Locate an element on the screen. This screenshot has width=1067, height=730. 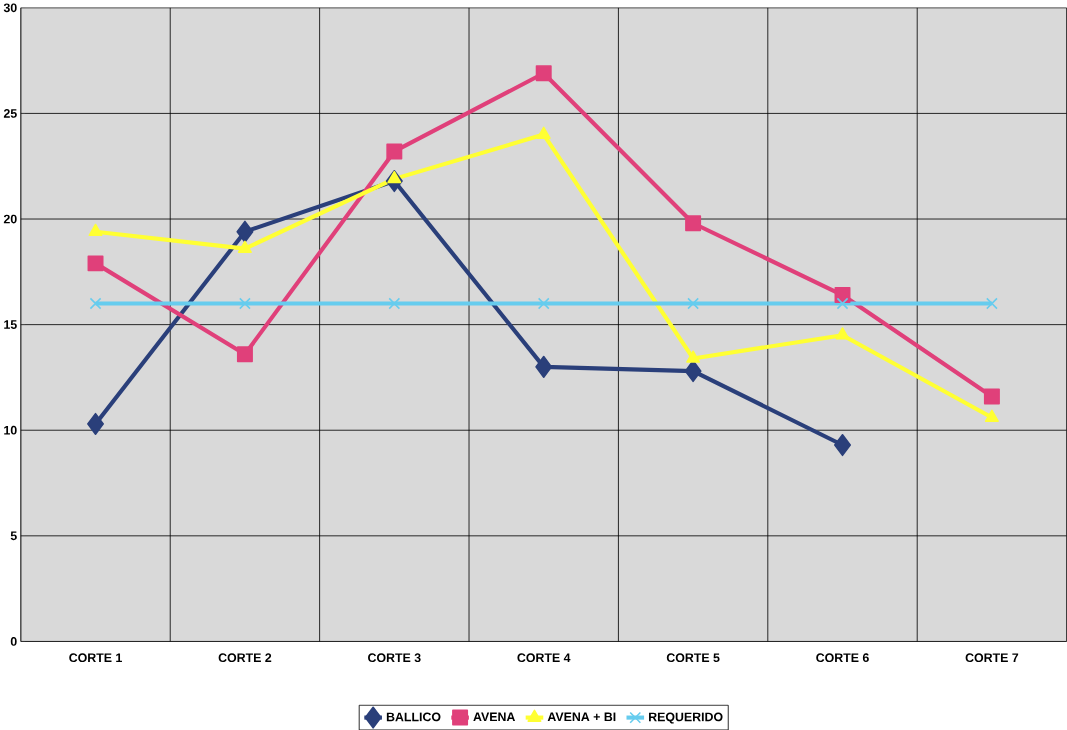
legend-label: BALLICO is located at coordinates (413, 717).